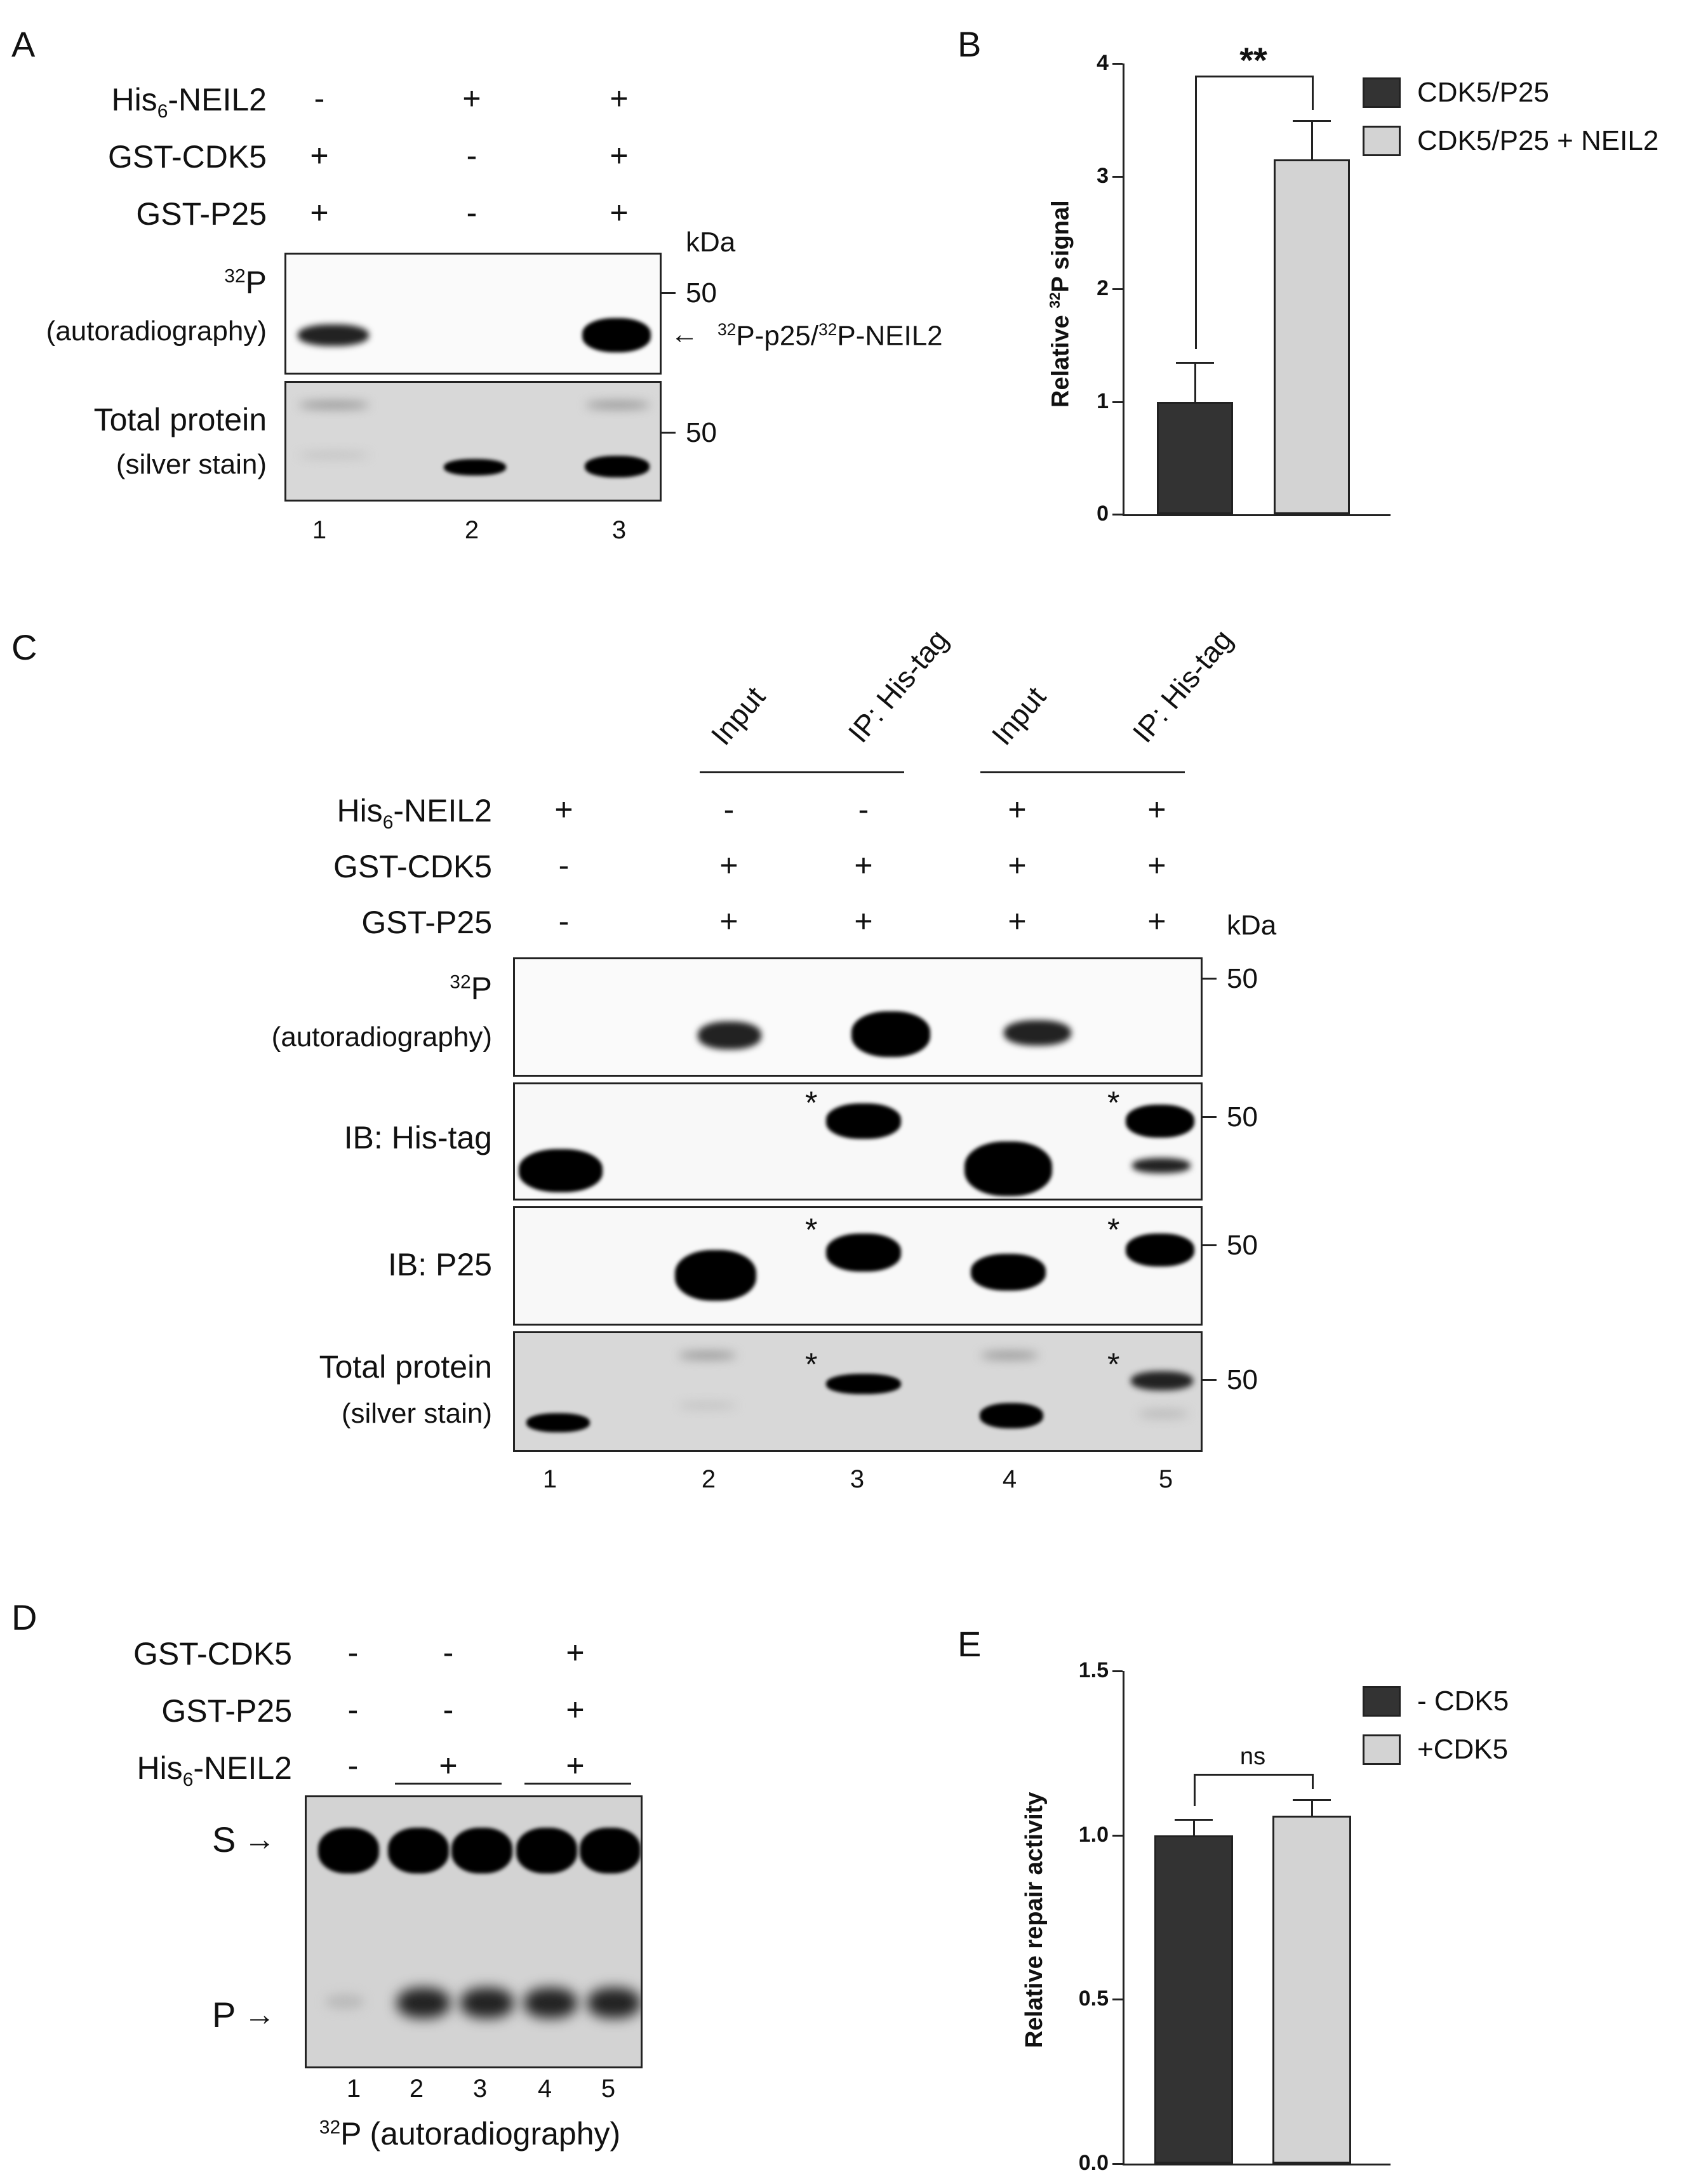 This screenshot has height=2175, width=1708. I want to click on significance-label: **, so click(1253, 59).